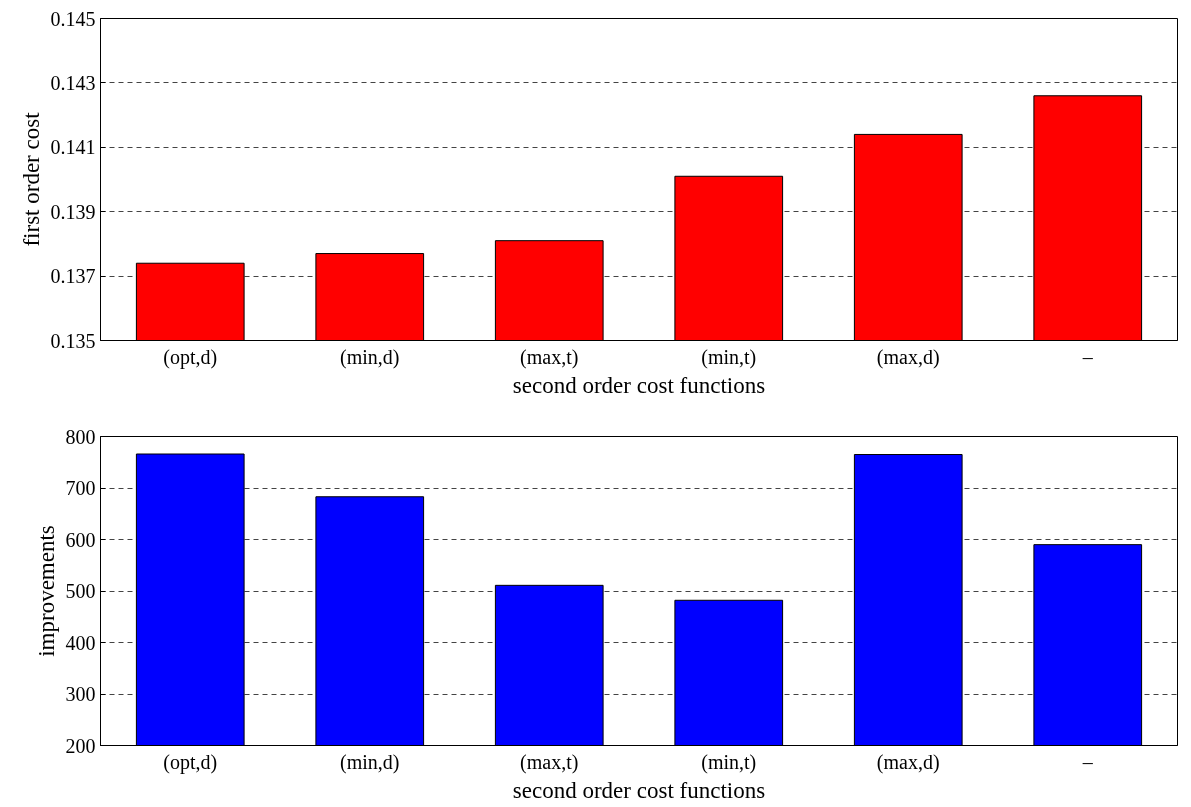 This screenshot has width=1191, height=807. Describe the element at coordinates (46, 591) in the screenshot. I see `y-axis-title: improvements` at that location.